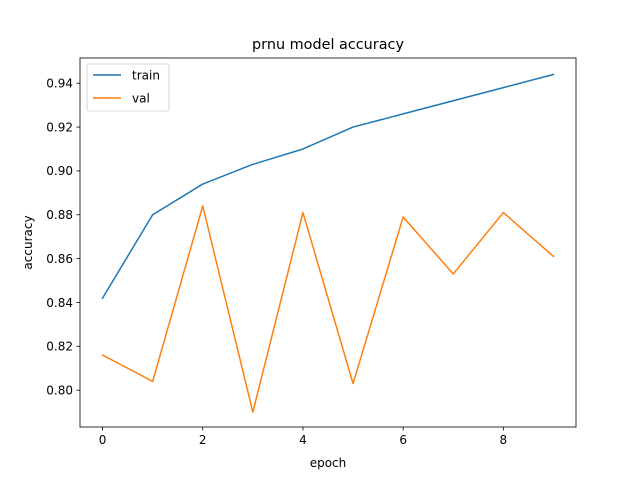 This screenshot has width=640, height=480. What do you see at coordinates (403, 440) in the screenshot?
I see `x-tick-label: 6` at bounding box center [403, 440].